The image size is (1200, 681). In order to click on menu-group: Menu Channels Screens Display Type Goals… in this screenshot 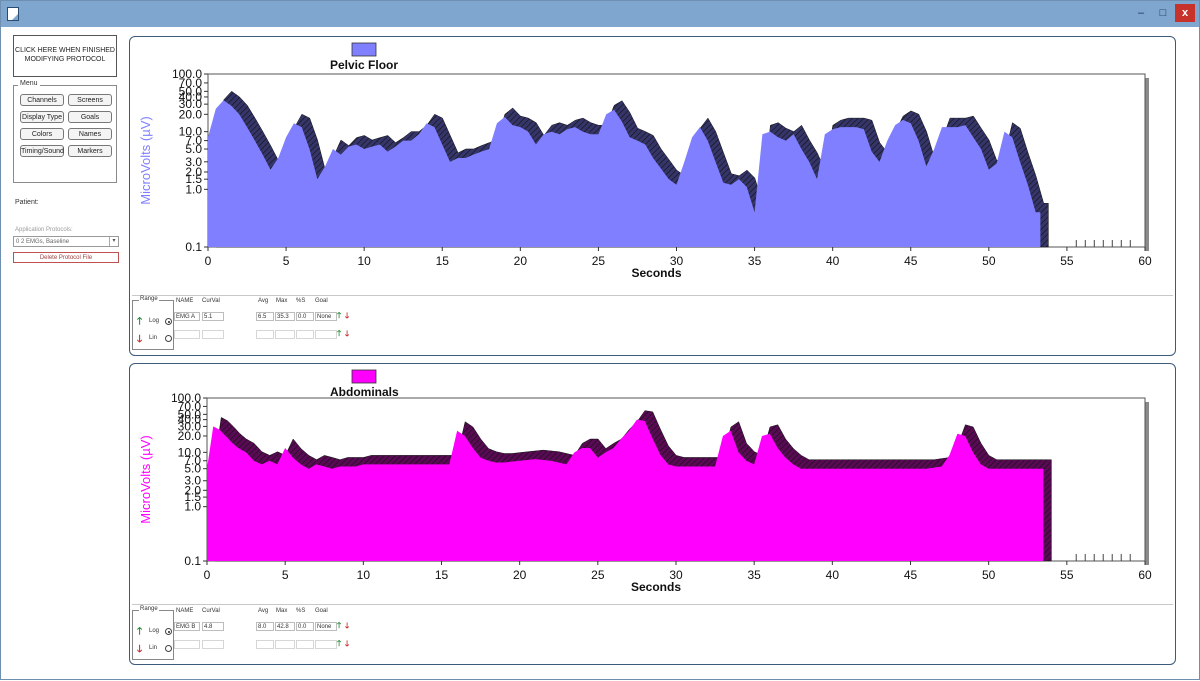, I will do `click(65, 131)`.